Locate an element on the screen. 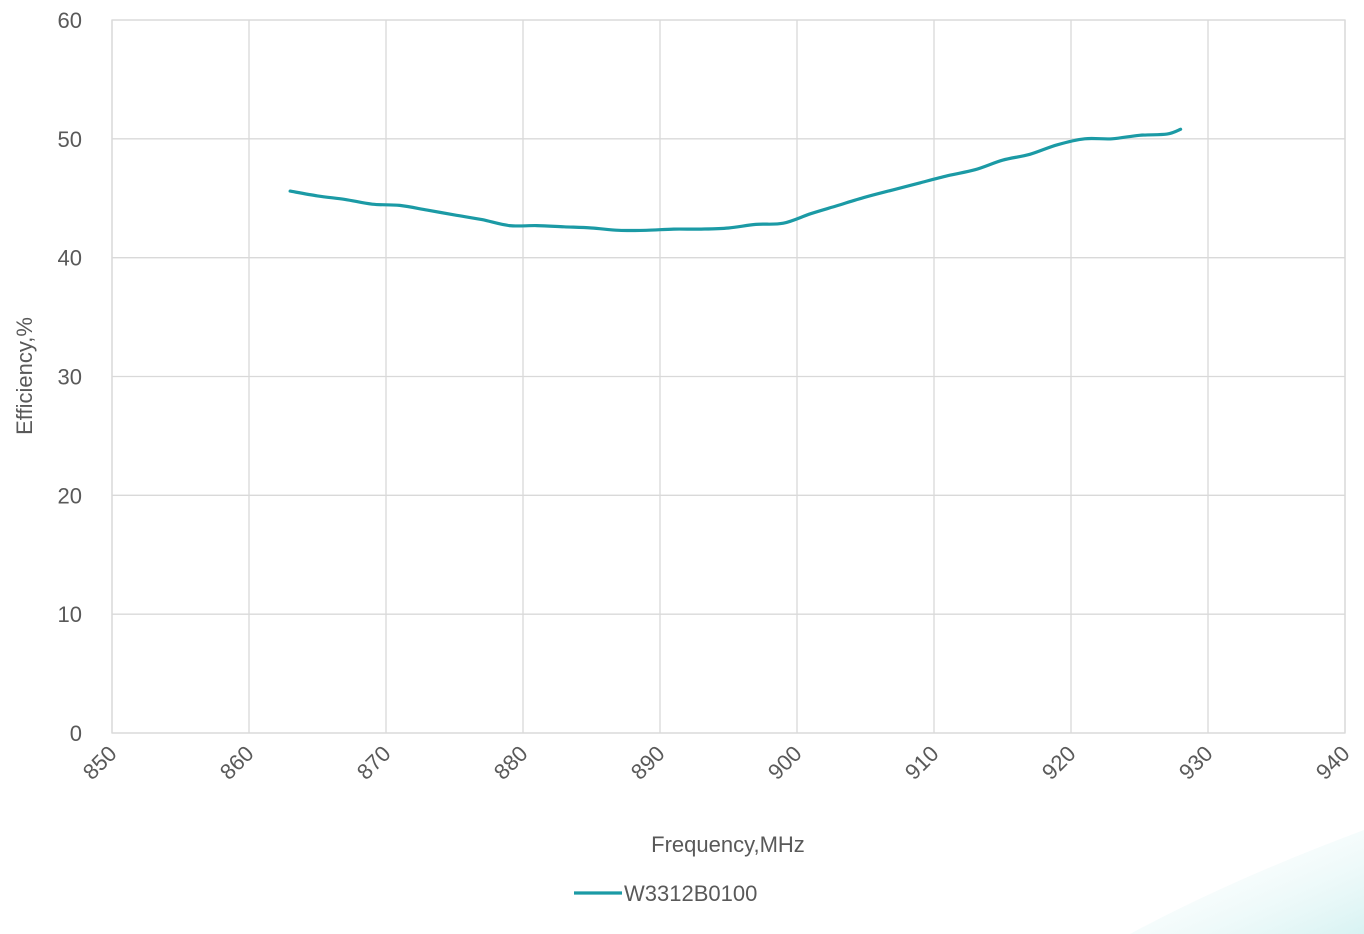  y-tick-label: 0 is located at coordinates (76, 733).